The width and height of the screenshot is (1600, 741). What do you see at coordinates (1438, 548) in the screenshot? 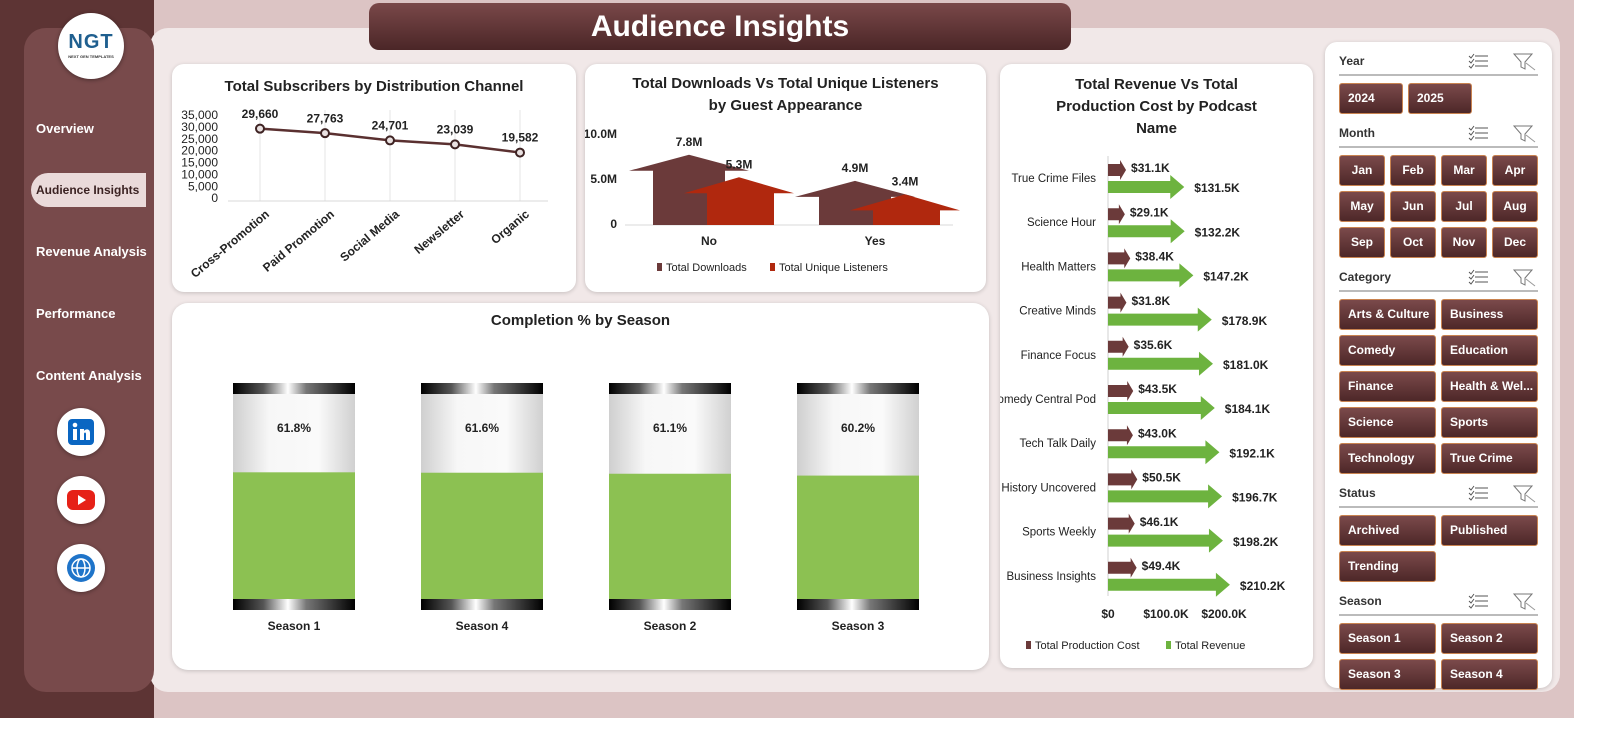
I see `slicer-items: Archived Published Trending` at bounding box center [1438, 548].